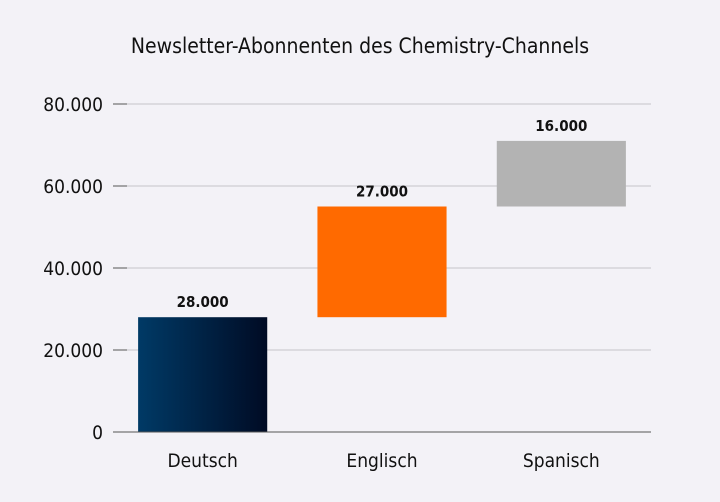  I want to click on category-label: Englisch, so click(381, 461).